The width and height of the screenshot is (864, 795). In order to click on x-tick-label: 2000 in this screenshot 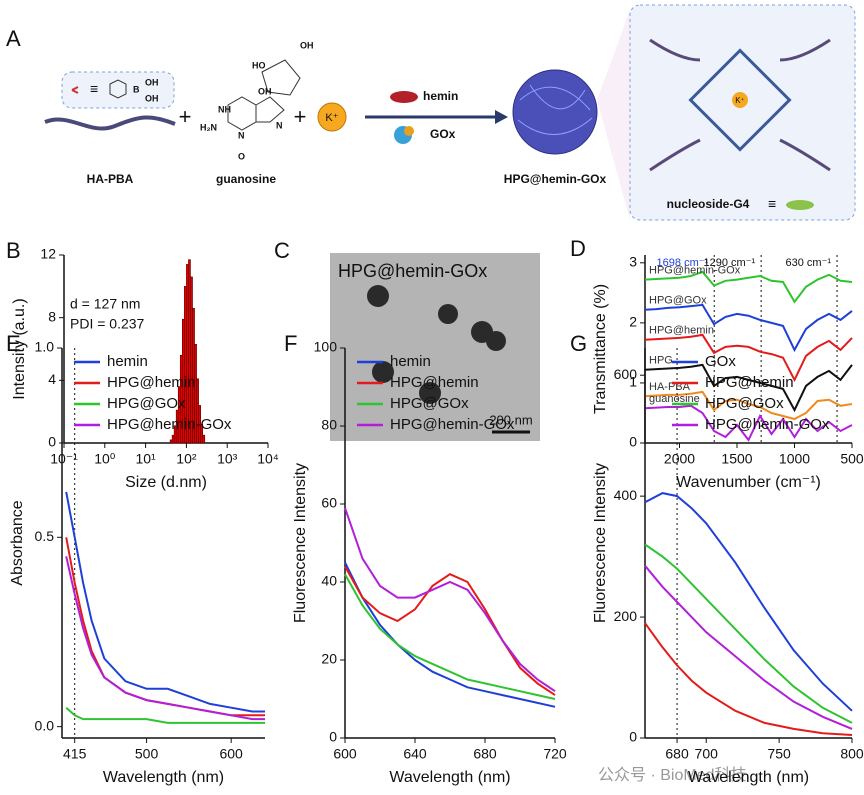, I will do `click(679, 459)`.